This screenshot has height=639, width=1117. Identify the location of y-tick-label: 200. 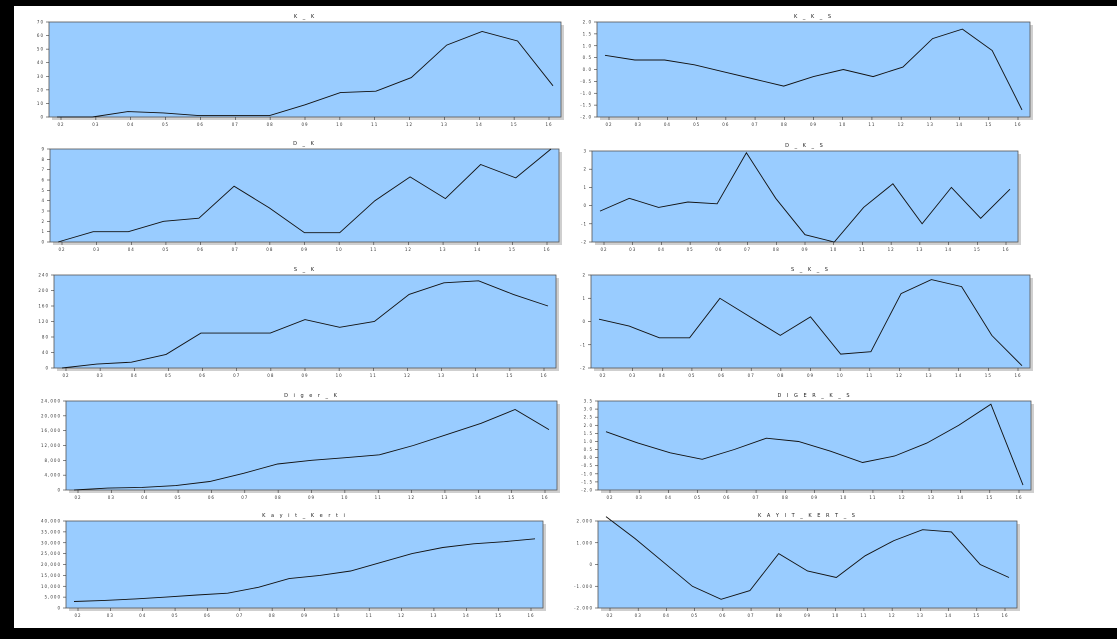
(43, 290).